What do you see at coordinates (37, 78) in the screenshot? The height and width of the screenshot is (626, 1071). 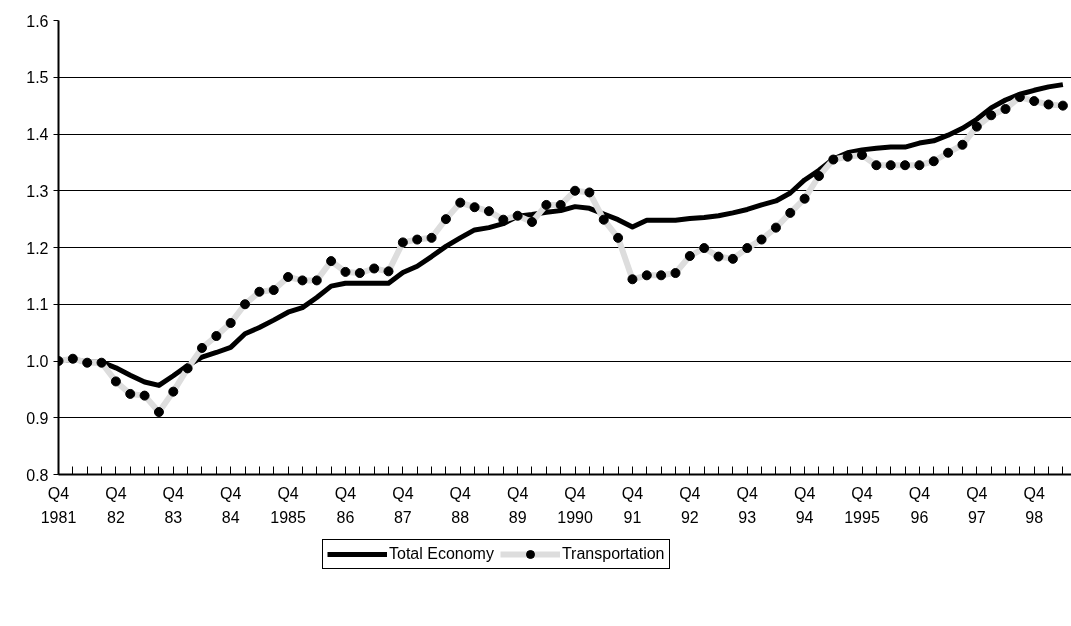 I see `y-tick-label: 1.5` at bounding box center [37, 78].